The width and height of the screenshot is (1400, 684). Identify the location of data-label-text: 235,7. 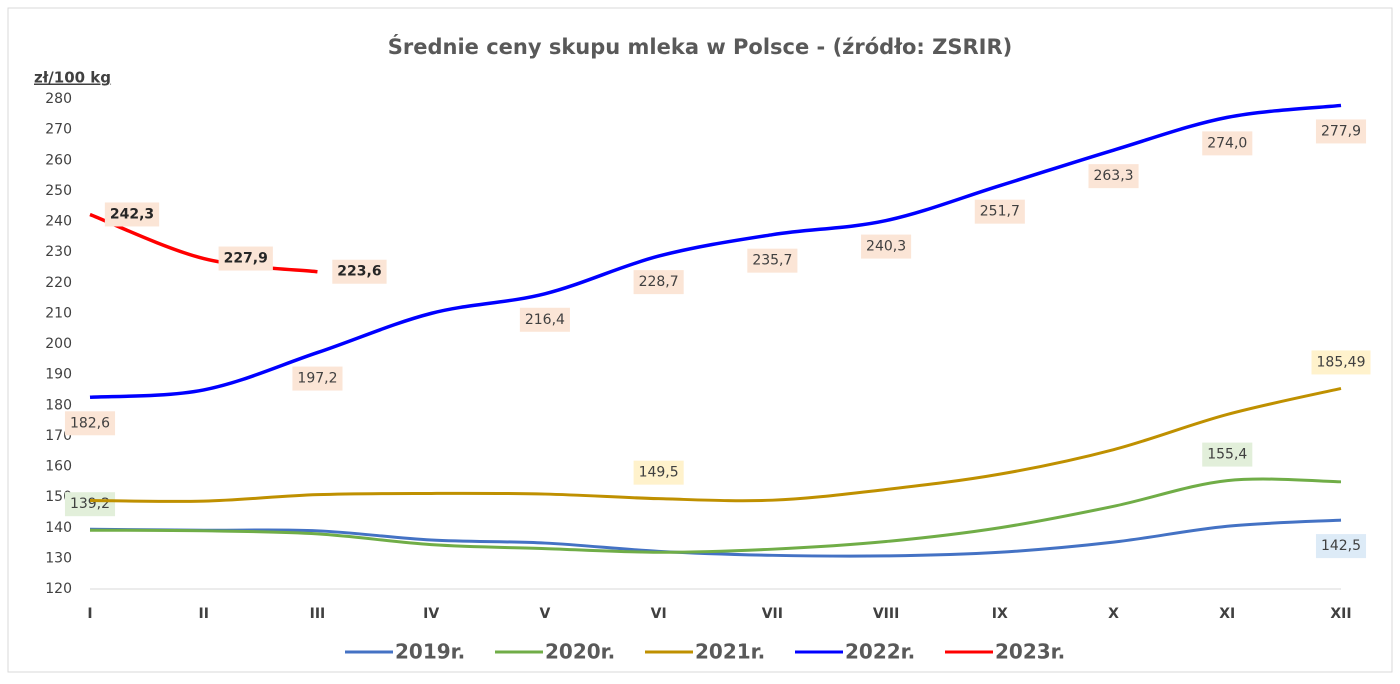
(772, 261).